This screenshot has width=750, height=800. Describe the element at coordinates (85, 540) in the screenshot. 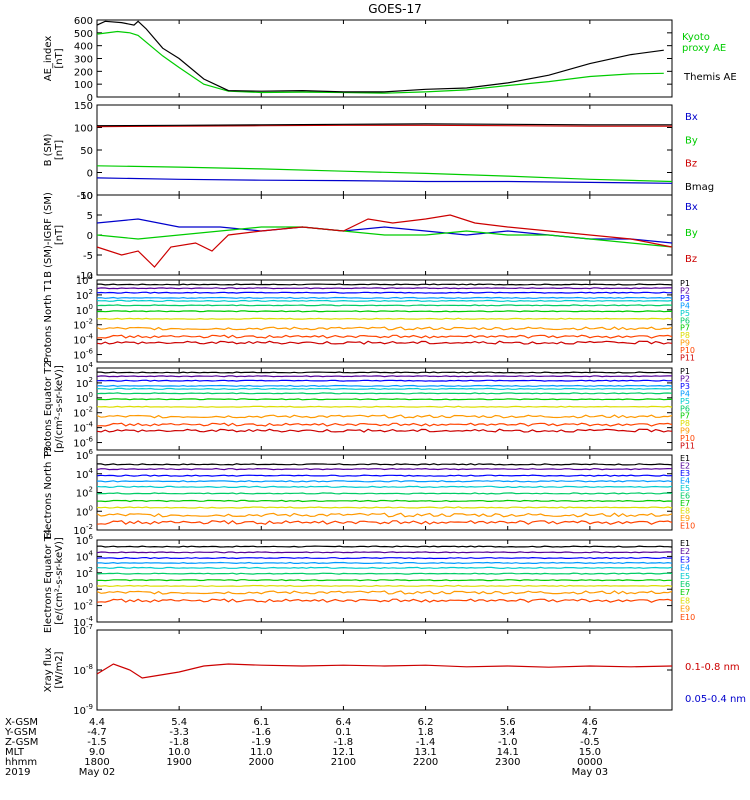

I see `y-tick-label: 10⁶` at that location.